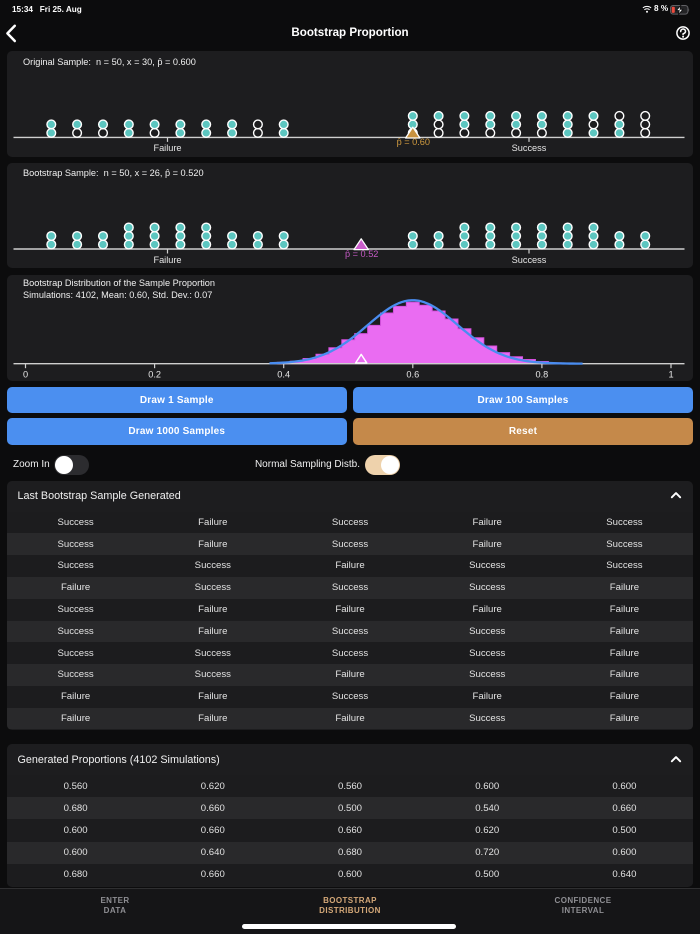 This screenshot has width=700, height=934. What do you see at coordinates (412, 375) in the screenshot?
I see `svg-text: 0.6` at bounding box center [412, 375].